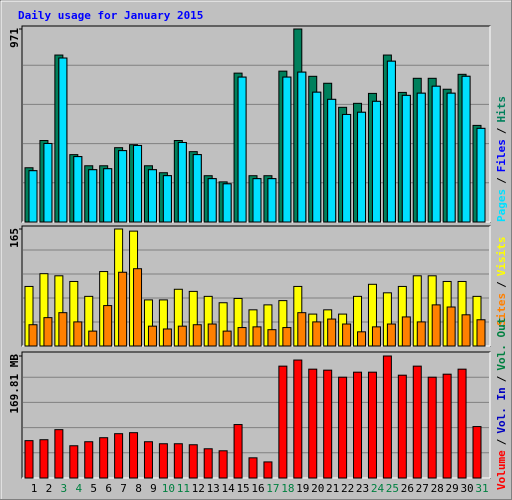 The image size is (512, 500). I want to click on x-tick-label: 8, so click(138, 488).